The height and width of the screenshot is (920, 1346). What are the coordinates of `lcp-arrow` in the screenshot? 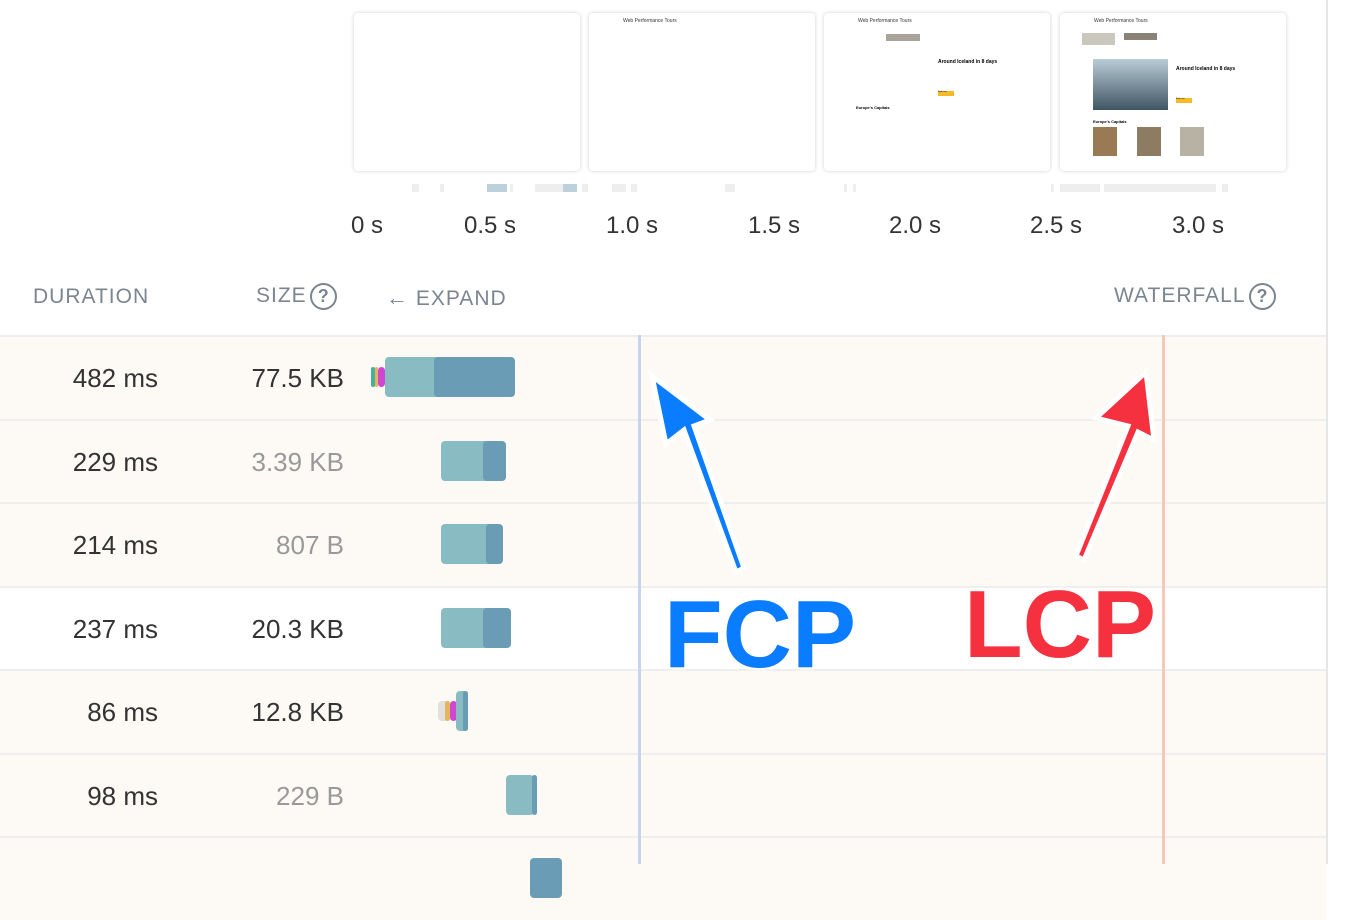 It's located at (1115, 465).